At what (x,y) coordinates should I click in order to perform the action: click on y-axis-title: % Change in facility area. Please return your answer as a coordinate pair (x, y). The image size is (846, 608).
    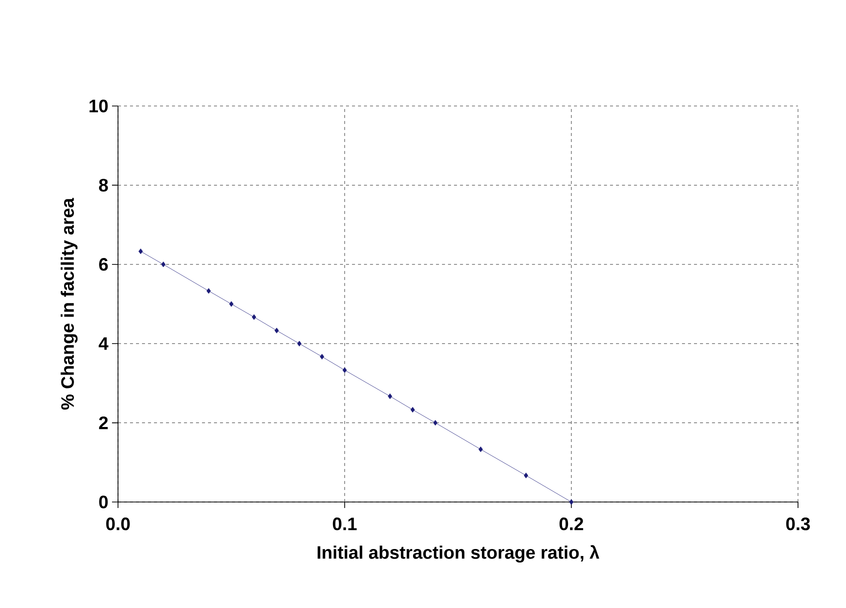
    Looking at the image, I should click on (69, 304).